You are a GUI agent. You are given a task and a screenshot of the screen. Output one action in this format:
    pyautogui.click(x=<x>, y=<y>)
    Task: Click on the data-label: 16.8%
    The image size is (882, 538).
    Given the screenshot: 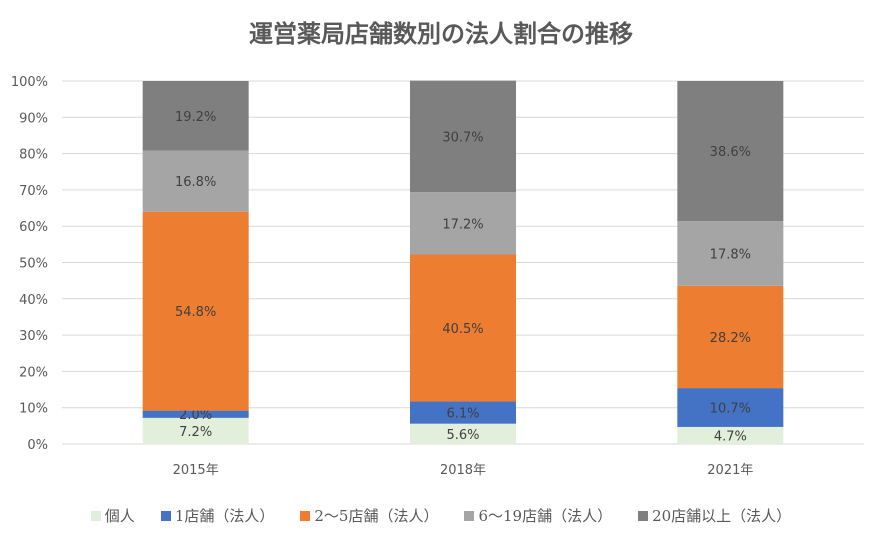 What is the action you would take?
    pyautogui.click(x=195, y=182)
    